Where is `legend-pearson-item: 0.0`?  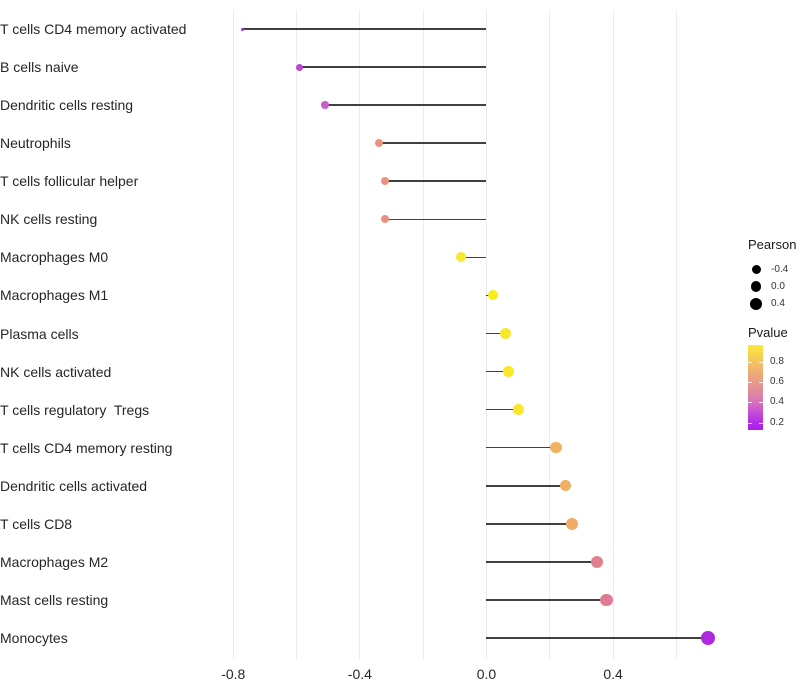
legend-pearson-item: 0.0 is located at coordinates (772, 286).